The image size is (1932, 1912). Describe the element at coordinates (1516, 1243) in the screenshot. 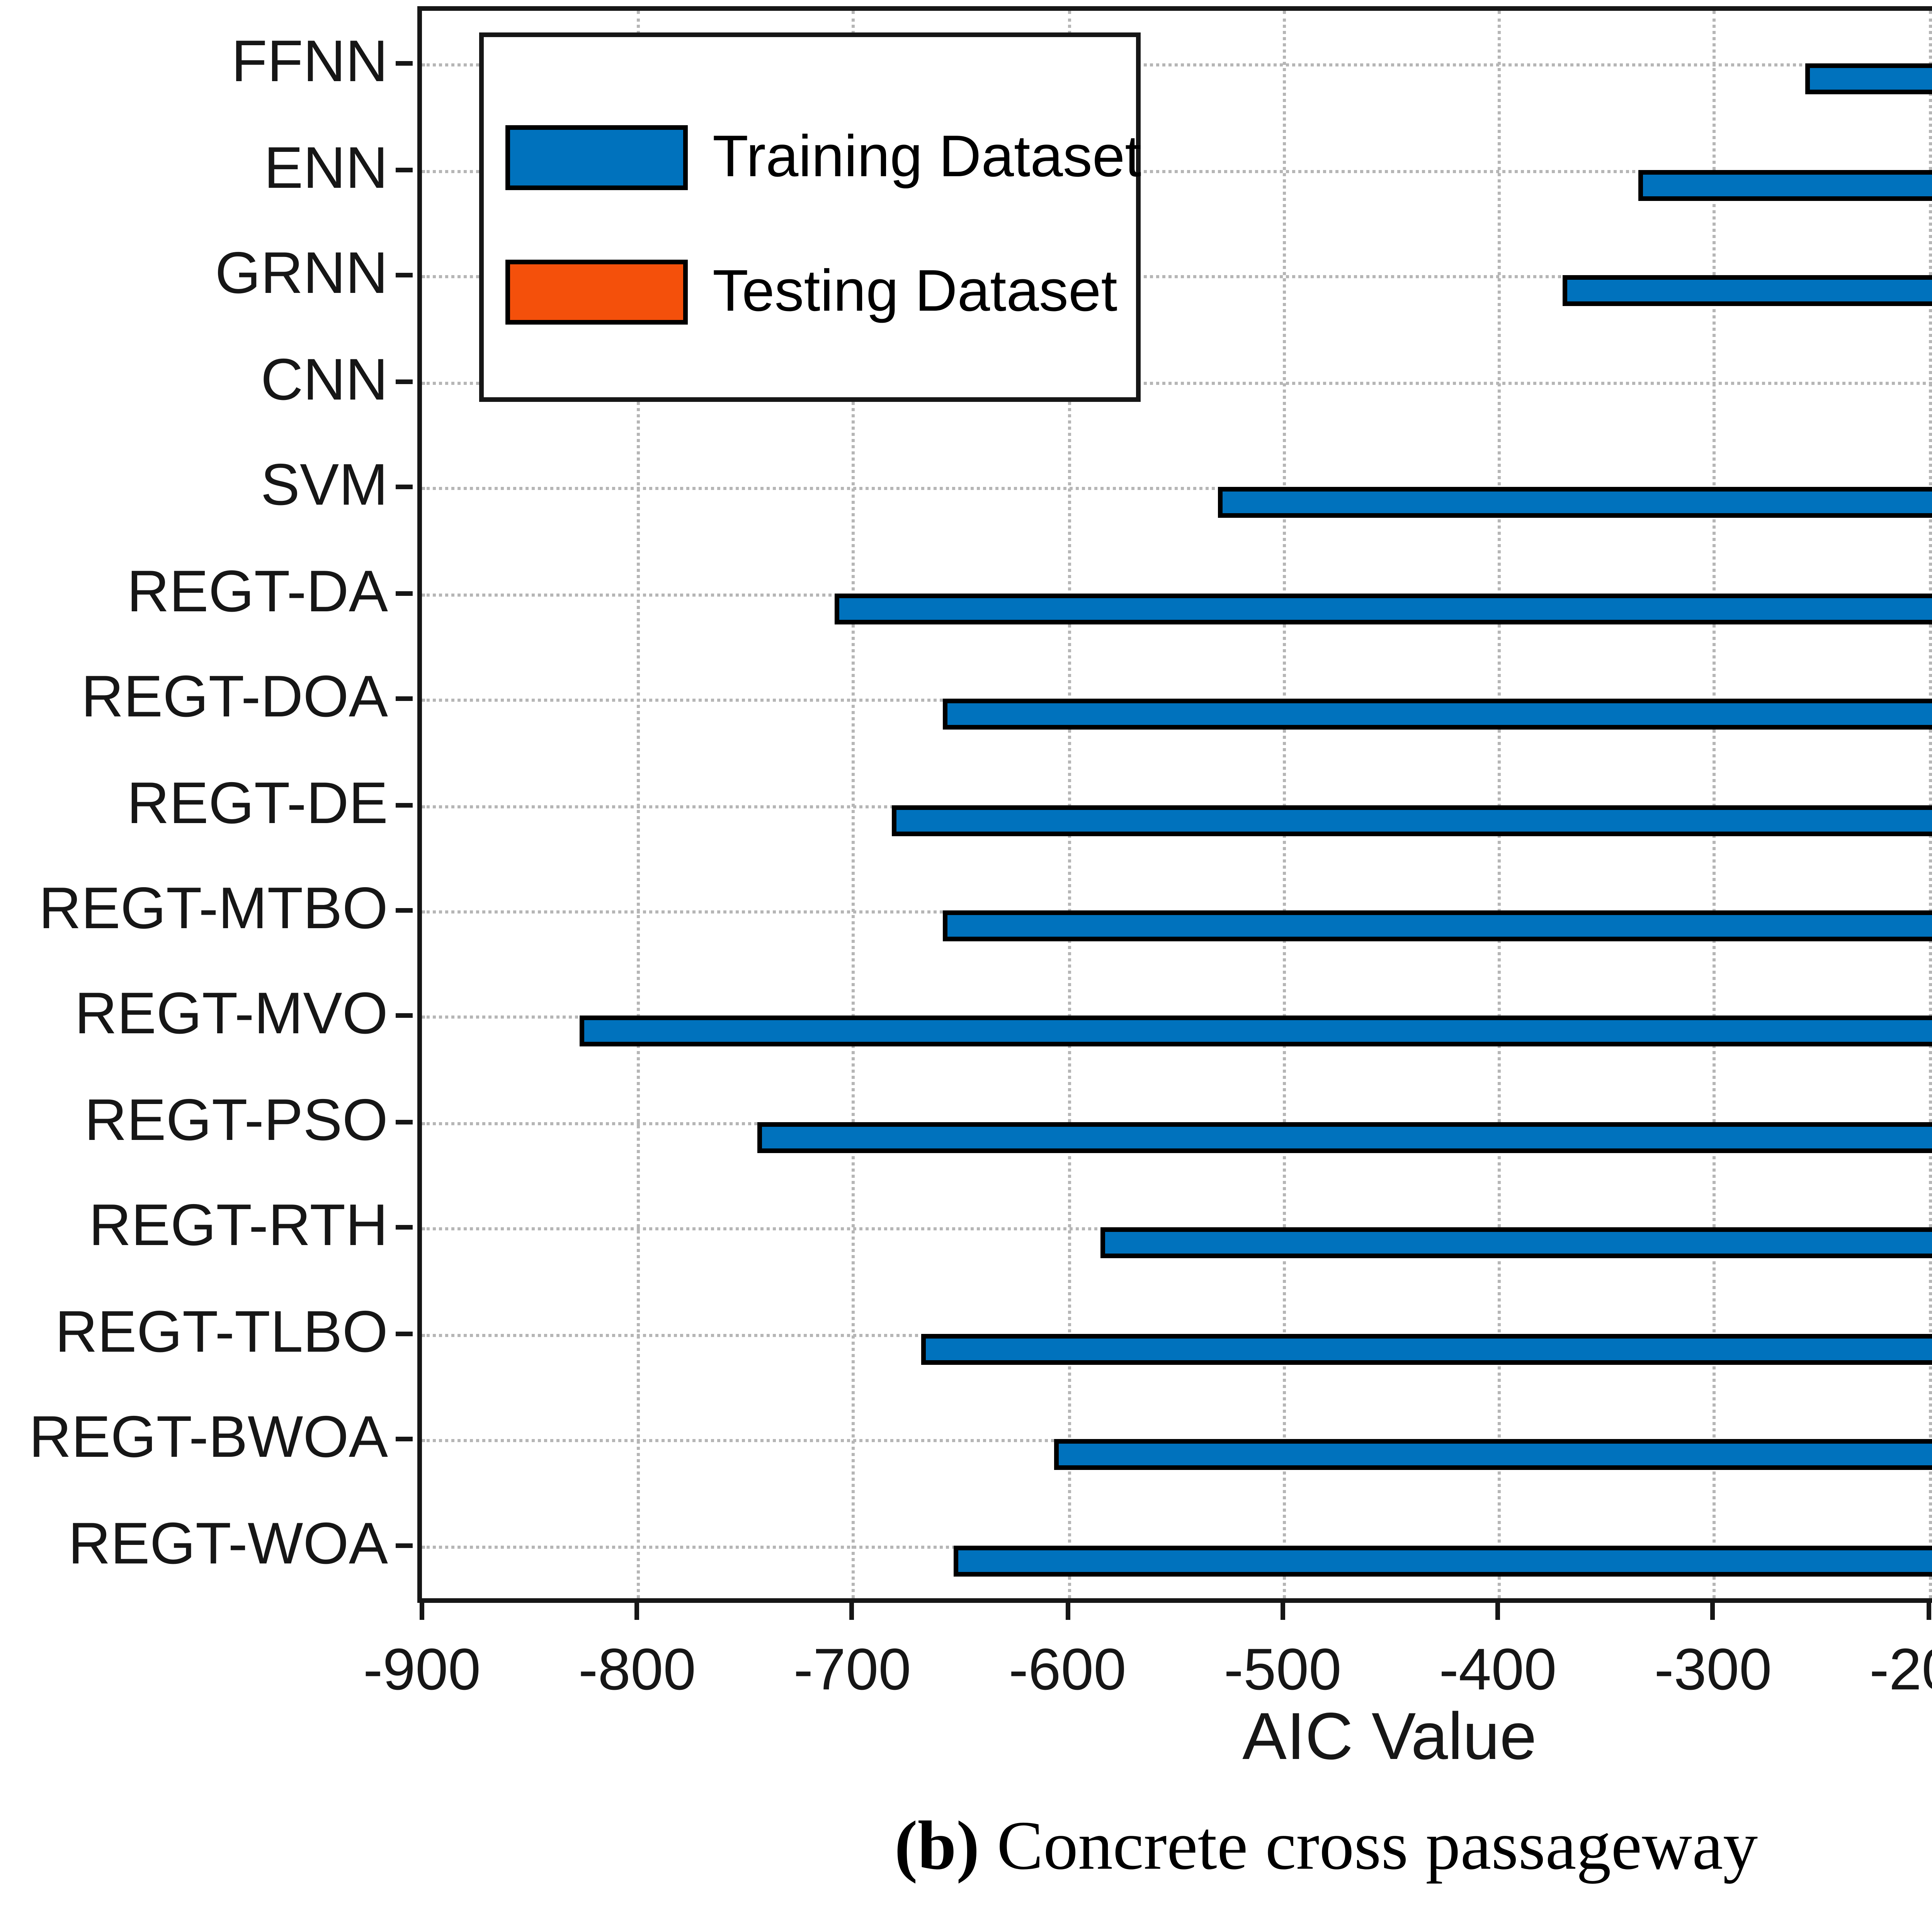

I see `bar-training-regt-rth` at that location.